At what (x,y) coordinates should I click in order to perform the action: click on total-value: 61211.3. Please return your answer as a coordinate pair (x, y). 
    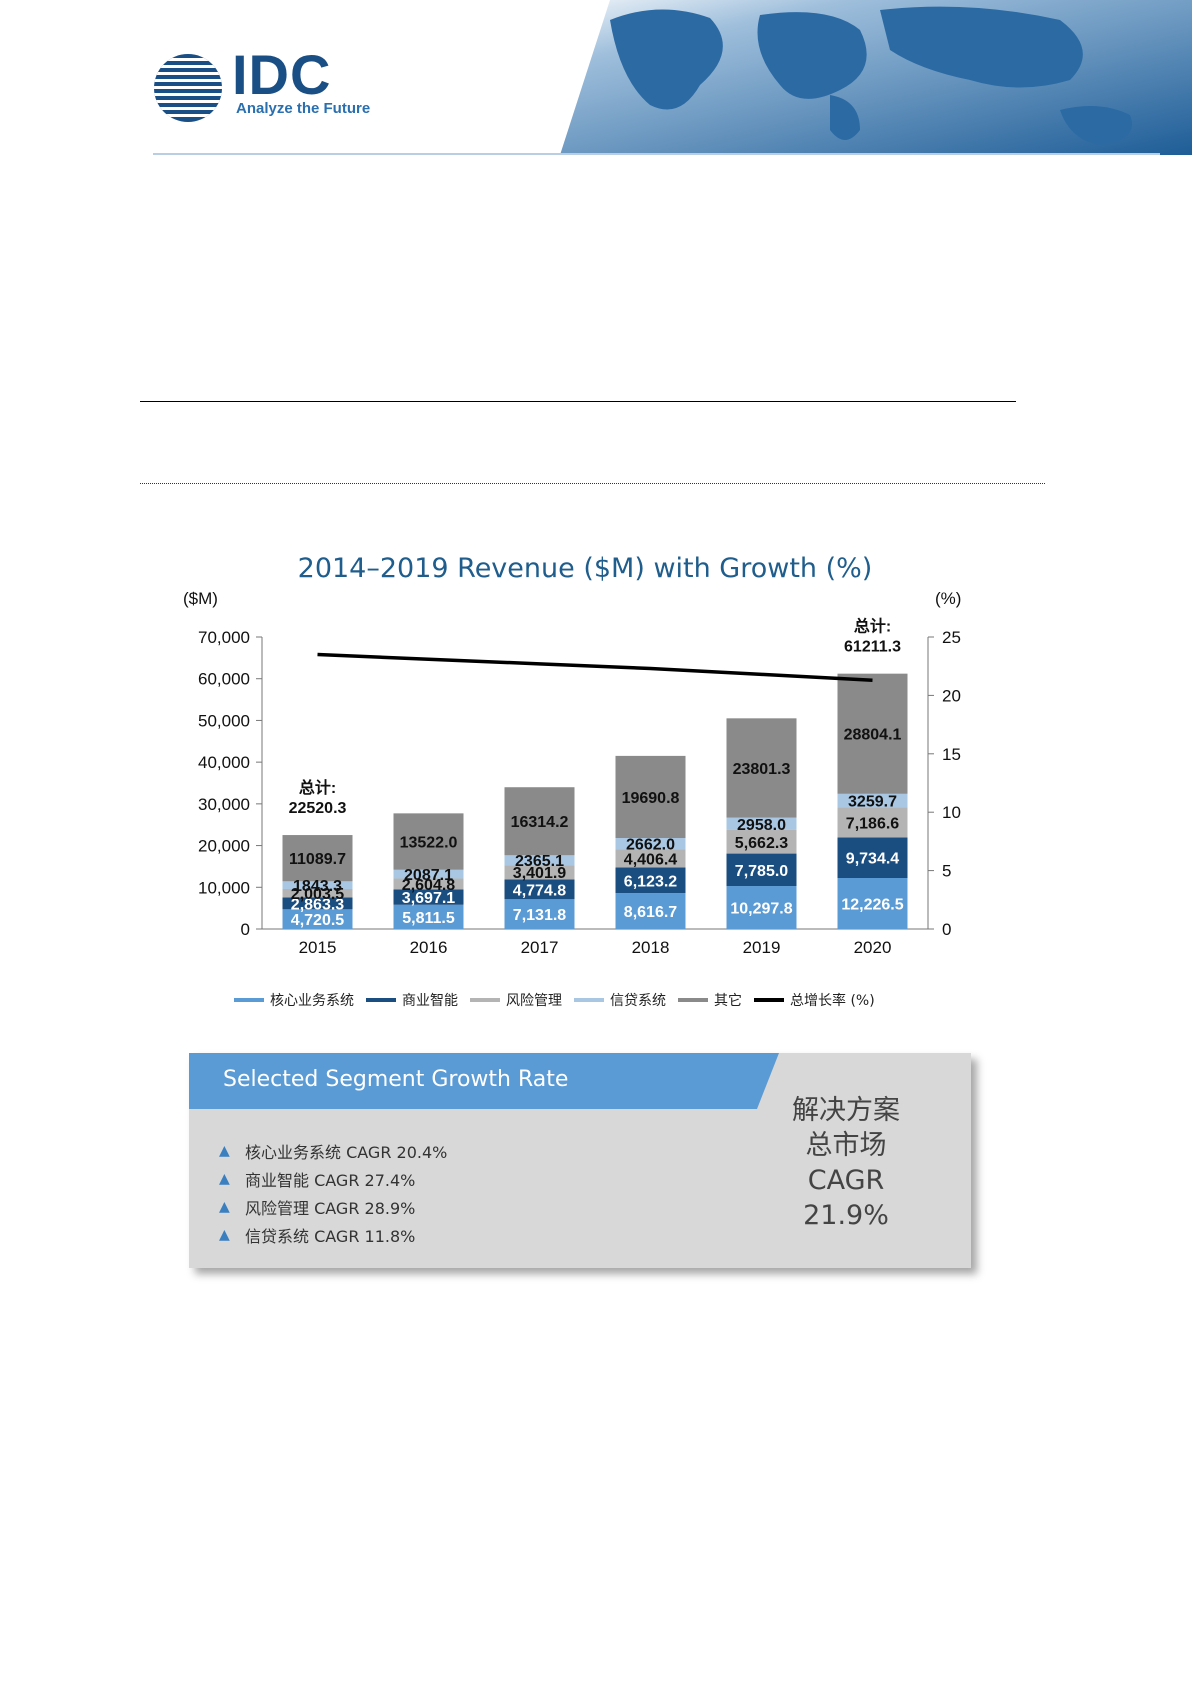
    Looking at the image, I should click on (872, 647).